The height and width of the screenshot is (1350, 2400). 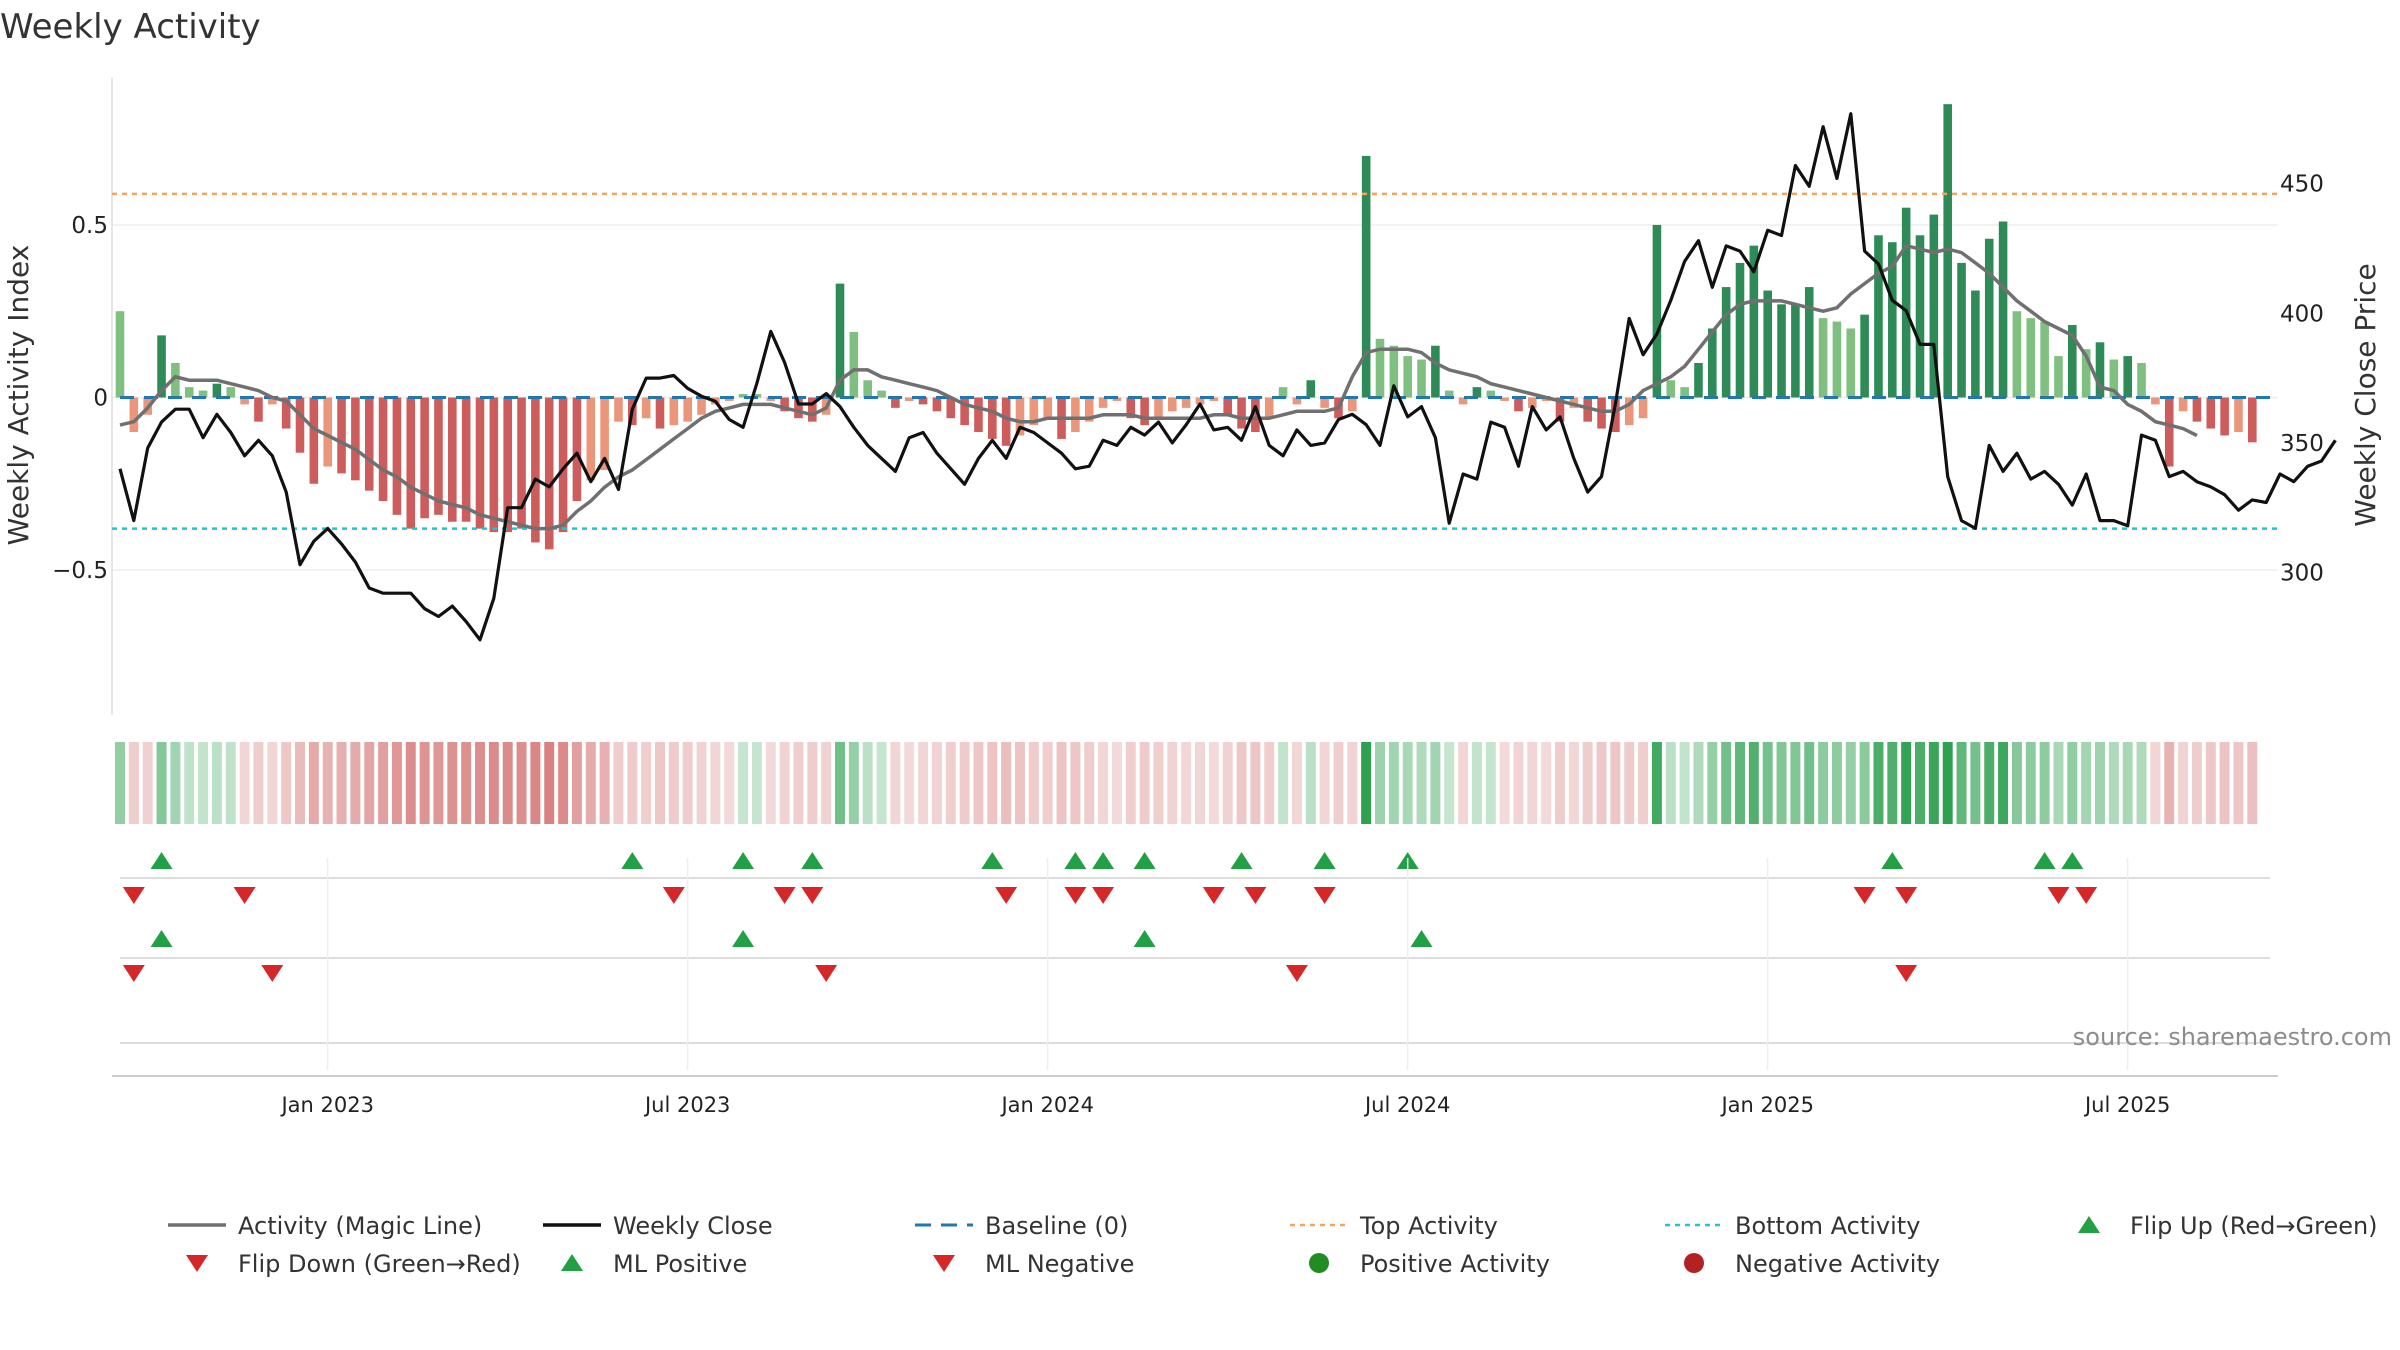 I want to click on legend-label: ML Negative, so click(x=1059, y=1264).